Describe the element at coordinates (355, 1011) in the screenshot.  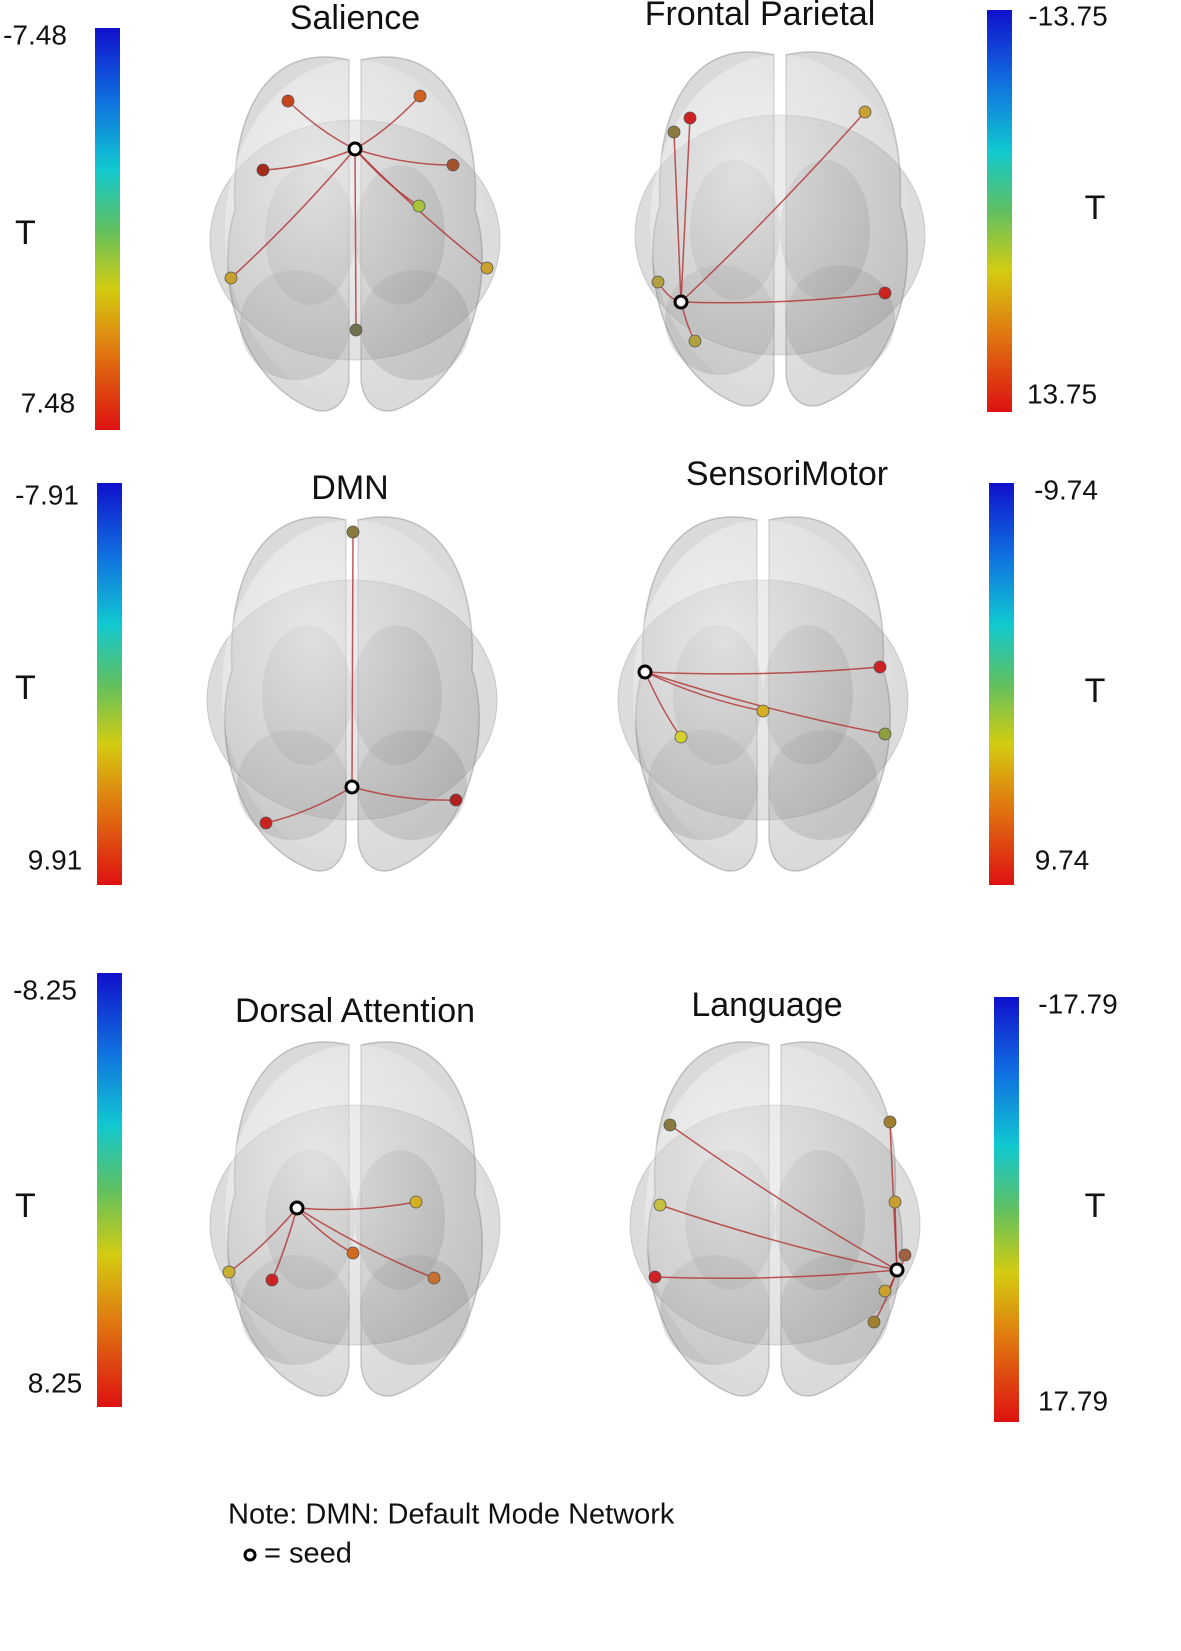
I see `panel-title: Dorsal Attention` at that location.